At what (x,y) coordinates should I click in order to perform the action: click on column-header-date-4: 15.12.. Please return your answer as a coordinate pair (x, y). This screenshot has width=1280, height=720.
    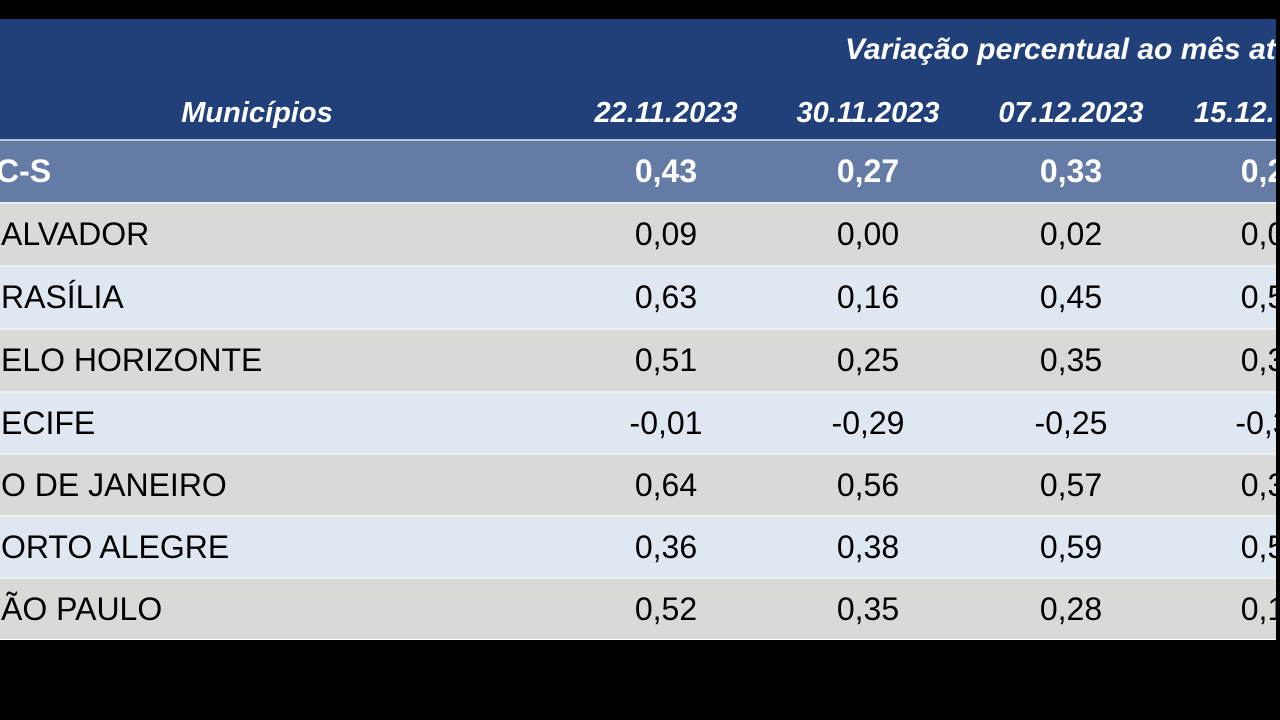
    Looking at the image, I should click on (1234, 113).